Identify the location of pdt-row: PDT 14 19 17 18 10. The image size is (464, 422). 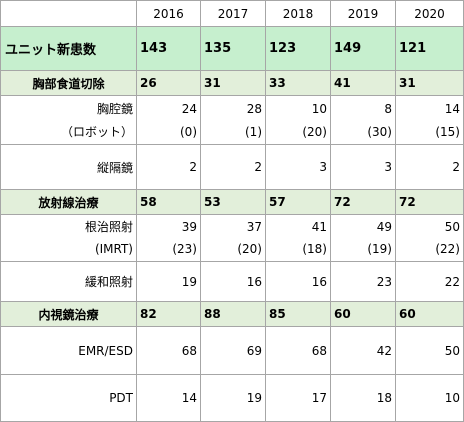
(232, 398).